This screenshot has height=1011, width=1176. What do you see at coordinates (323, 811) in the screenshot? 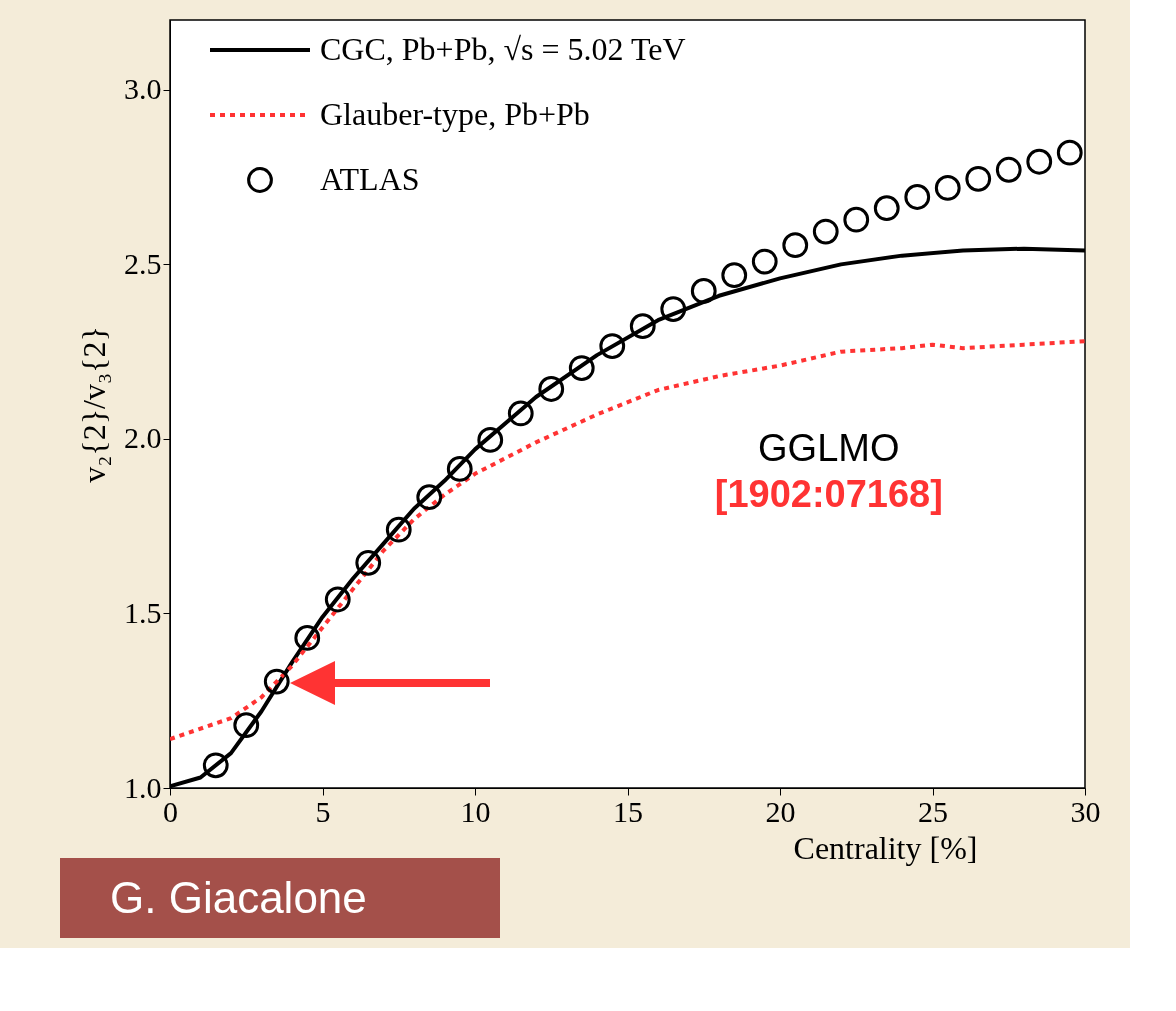
I see `x-tick-label: 5` at bounding box center [323, 811].